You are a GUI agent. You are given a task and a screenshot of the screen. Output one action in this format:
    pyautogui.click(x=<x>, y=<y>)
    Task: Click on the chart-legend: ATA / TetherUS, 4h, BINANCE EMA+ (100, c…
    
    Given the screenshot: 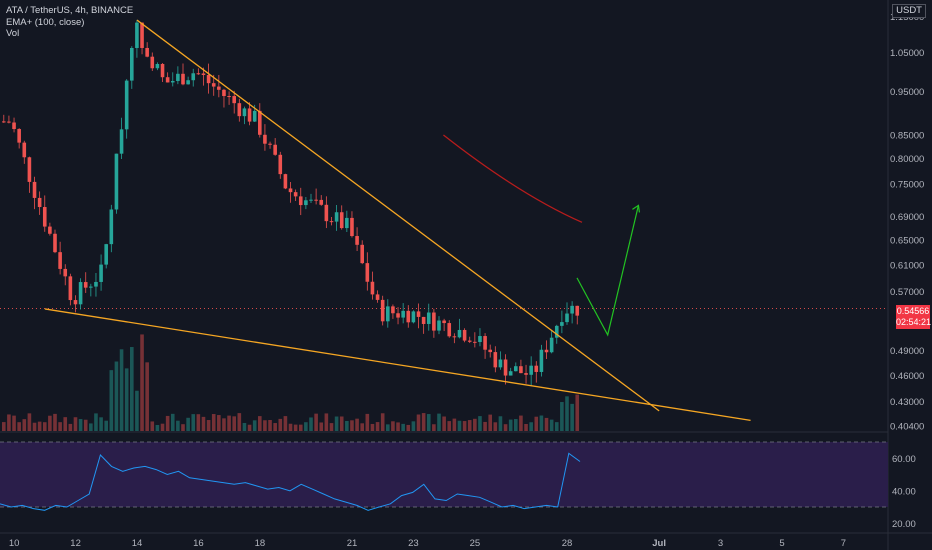 What is the action you would take?
    pyautogui.click(x=69, y=22)
    